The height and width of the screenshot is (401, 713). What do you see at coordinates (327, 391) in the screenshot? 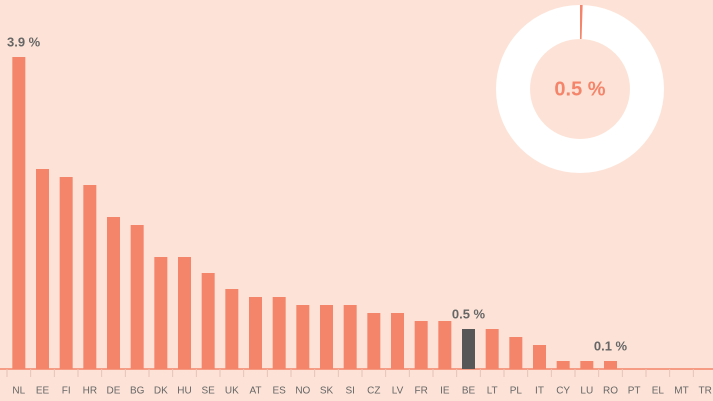
I see `x-tick-label: SK` at bounding box center [327, 391].